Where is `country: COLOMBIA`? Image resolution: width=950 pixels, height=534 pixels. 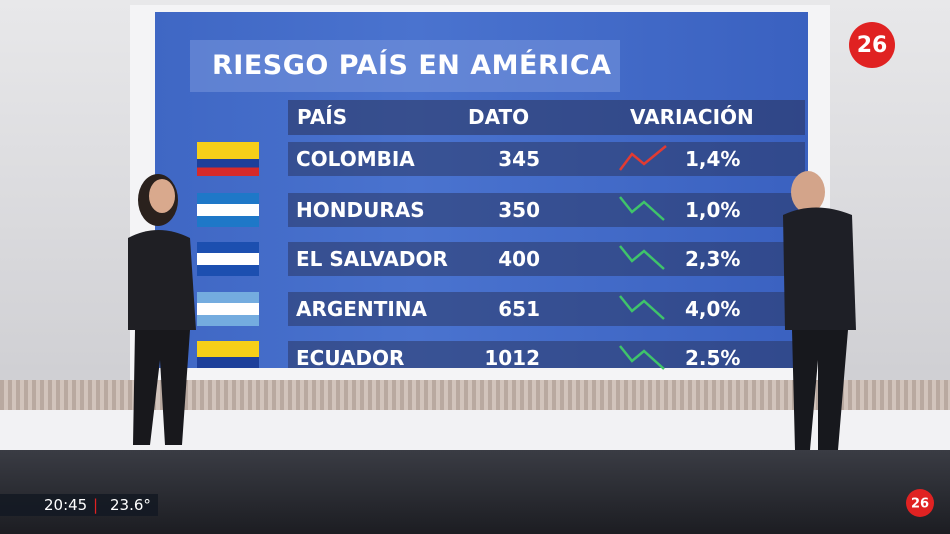 country: COLOMBIA is located at coordinates (355, 159).